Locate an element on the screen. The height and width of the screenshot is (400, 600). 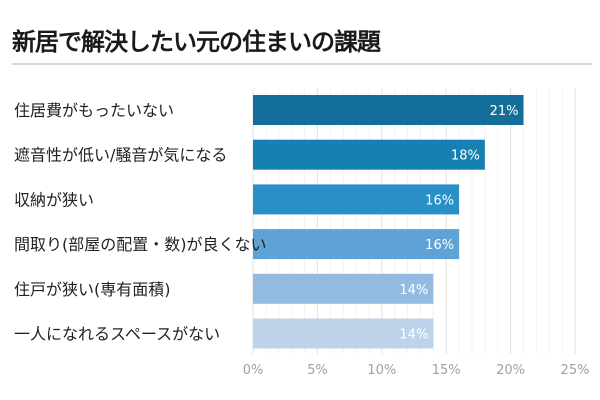
value-labels: 21% 18% 16% 16% 14% 14% is located at coordinates (458, 223).